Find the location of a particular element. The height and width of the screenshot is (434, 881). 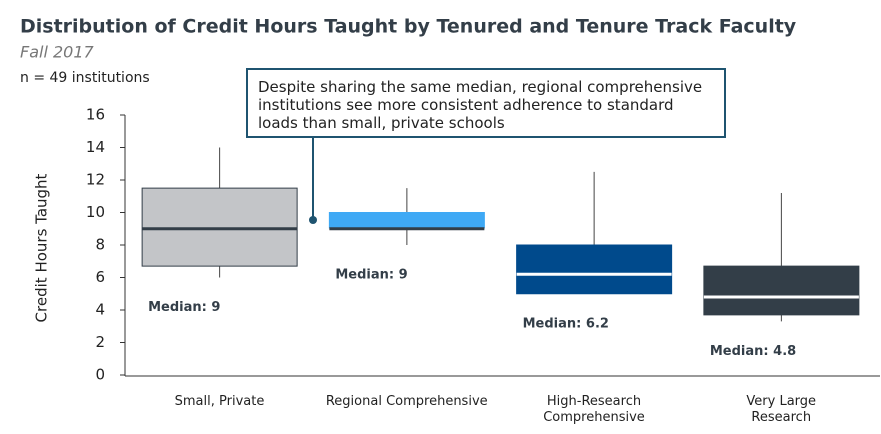

x-tick-label: Very Large Research is located at coordinates (781, 409).